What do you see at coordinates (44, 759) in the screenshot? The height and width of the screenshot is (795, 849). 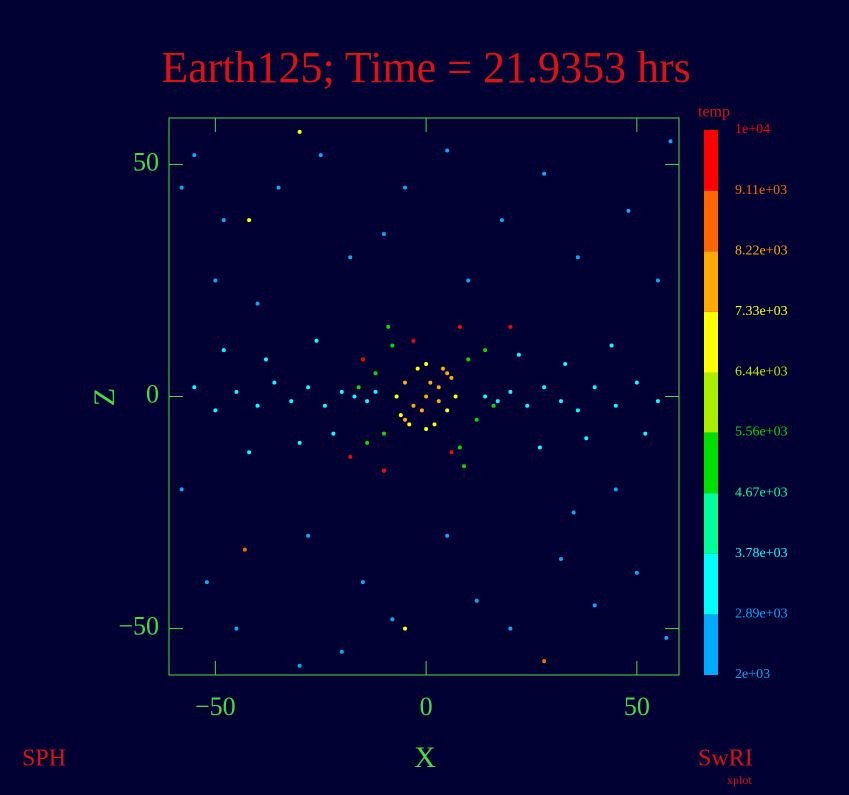 I see `annotation: SPH` at bounding box center [44, 759].